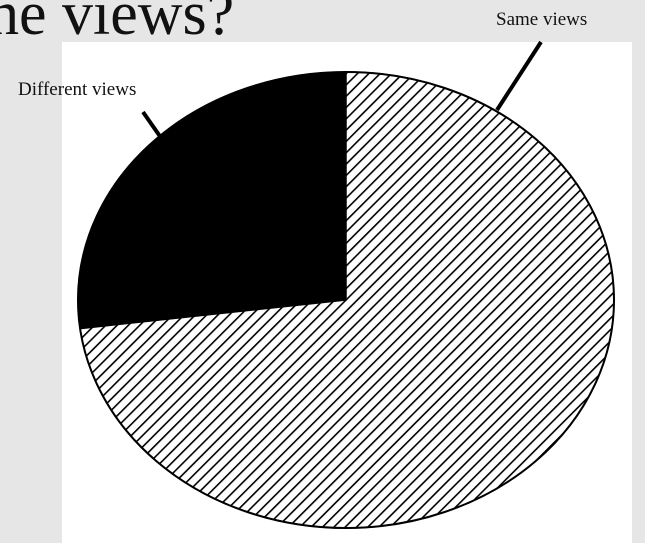 The height and width of the screenshot is (543, 645). What do you see at coordinates (77, 89) in the screenshot?
I see `label-different-views: Different views` at bounding box center [77, 89].